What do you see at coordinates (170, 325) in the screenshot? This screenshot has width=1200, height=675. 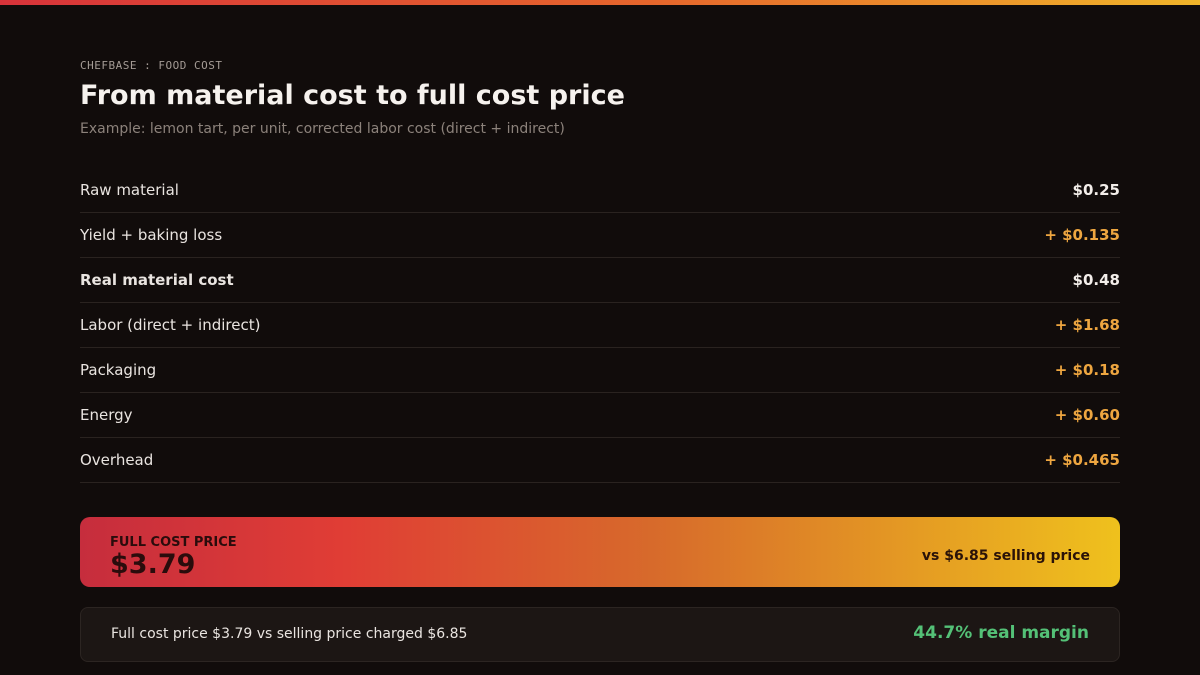 I see `row-label: Labor (direct + indirect)` at bounding box center [170, 325].